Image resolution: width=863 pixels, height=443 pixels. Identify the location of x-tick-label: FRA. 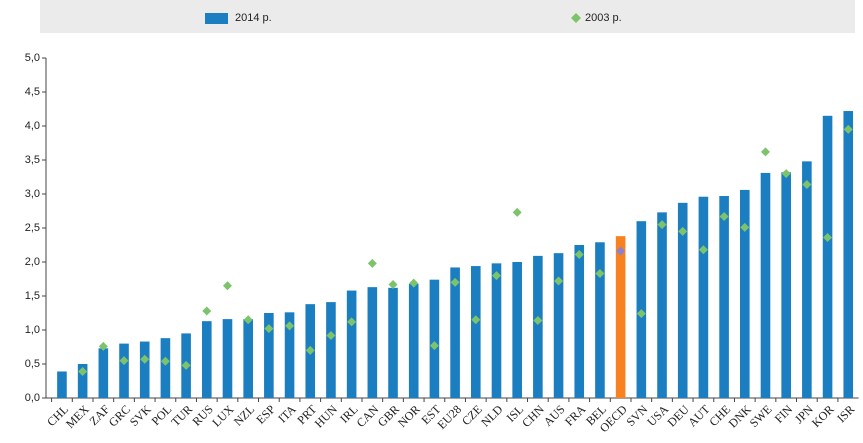
(575, 415).